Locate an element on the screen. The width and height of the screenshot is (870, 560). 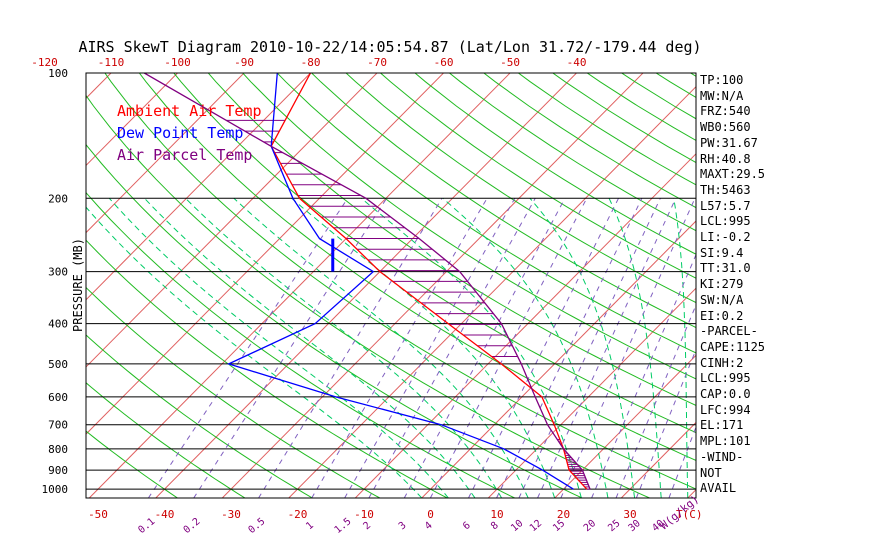
bottom-temp-label: 20 is located at coordinates (563, 514).